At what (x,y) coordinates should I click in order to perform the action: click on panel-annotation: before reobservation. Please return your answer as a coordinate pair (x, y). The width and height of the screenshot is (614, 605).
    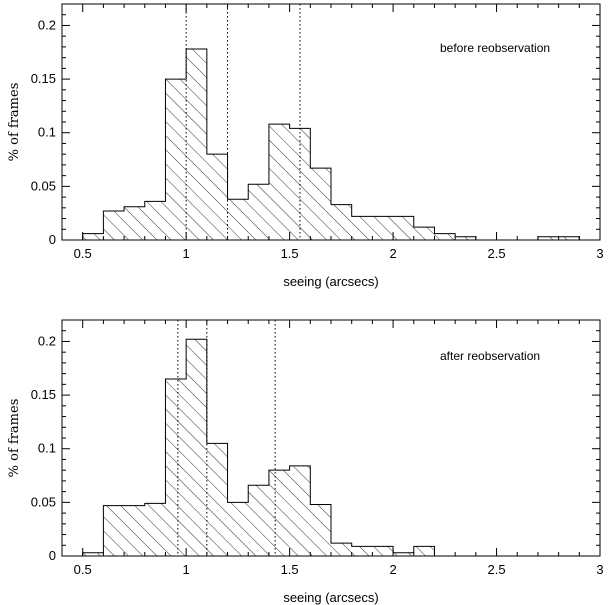
    Looking at the image, I should click on (495, 48).